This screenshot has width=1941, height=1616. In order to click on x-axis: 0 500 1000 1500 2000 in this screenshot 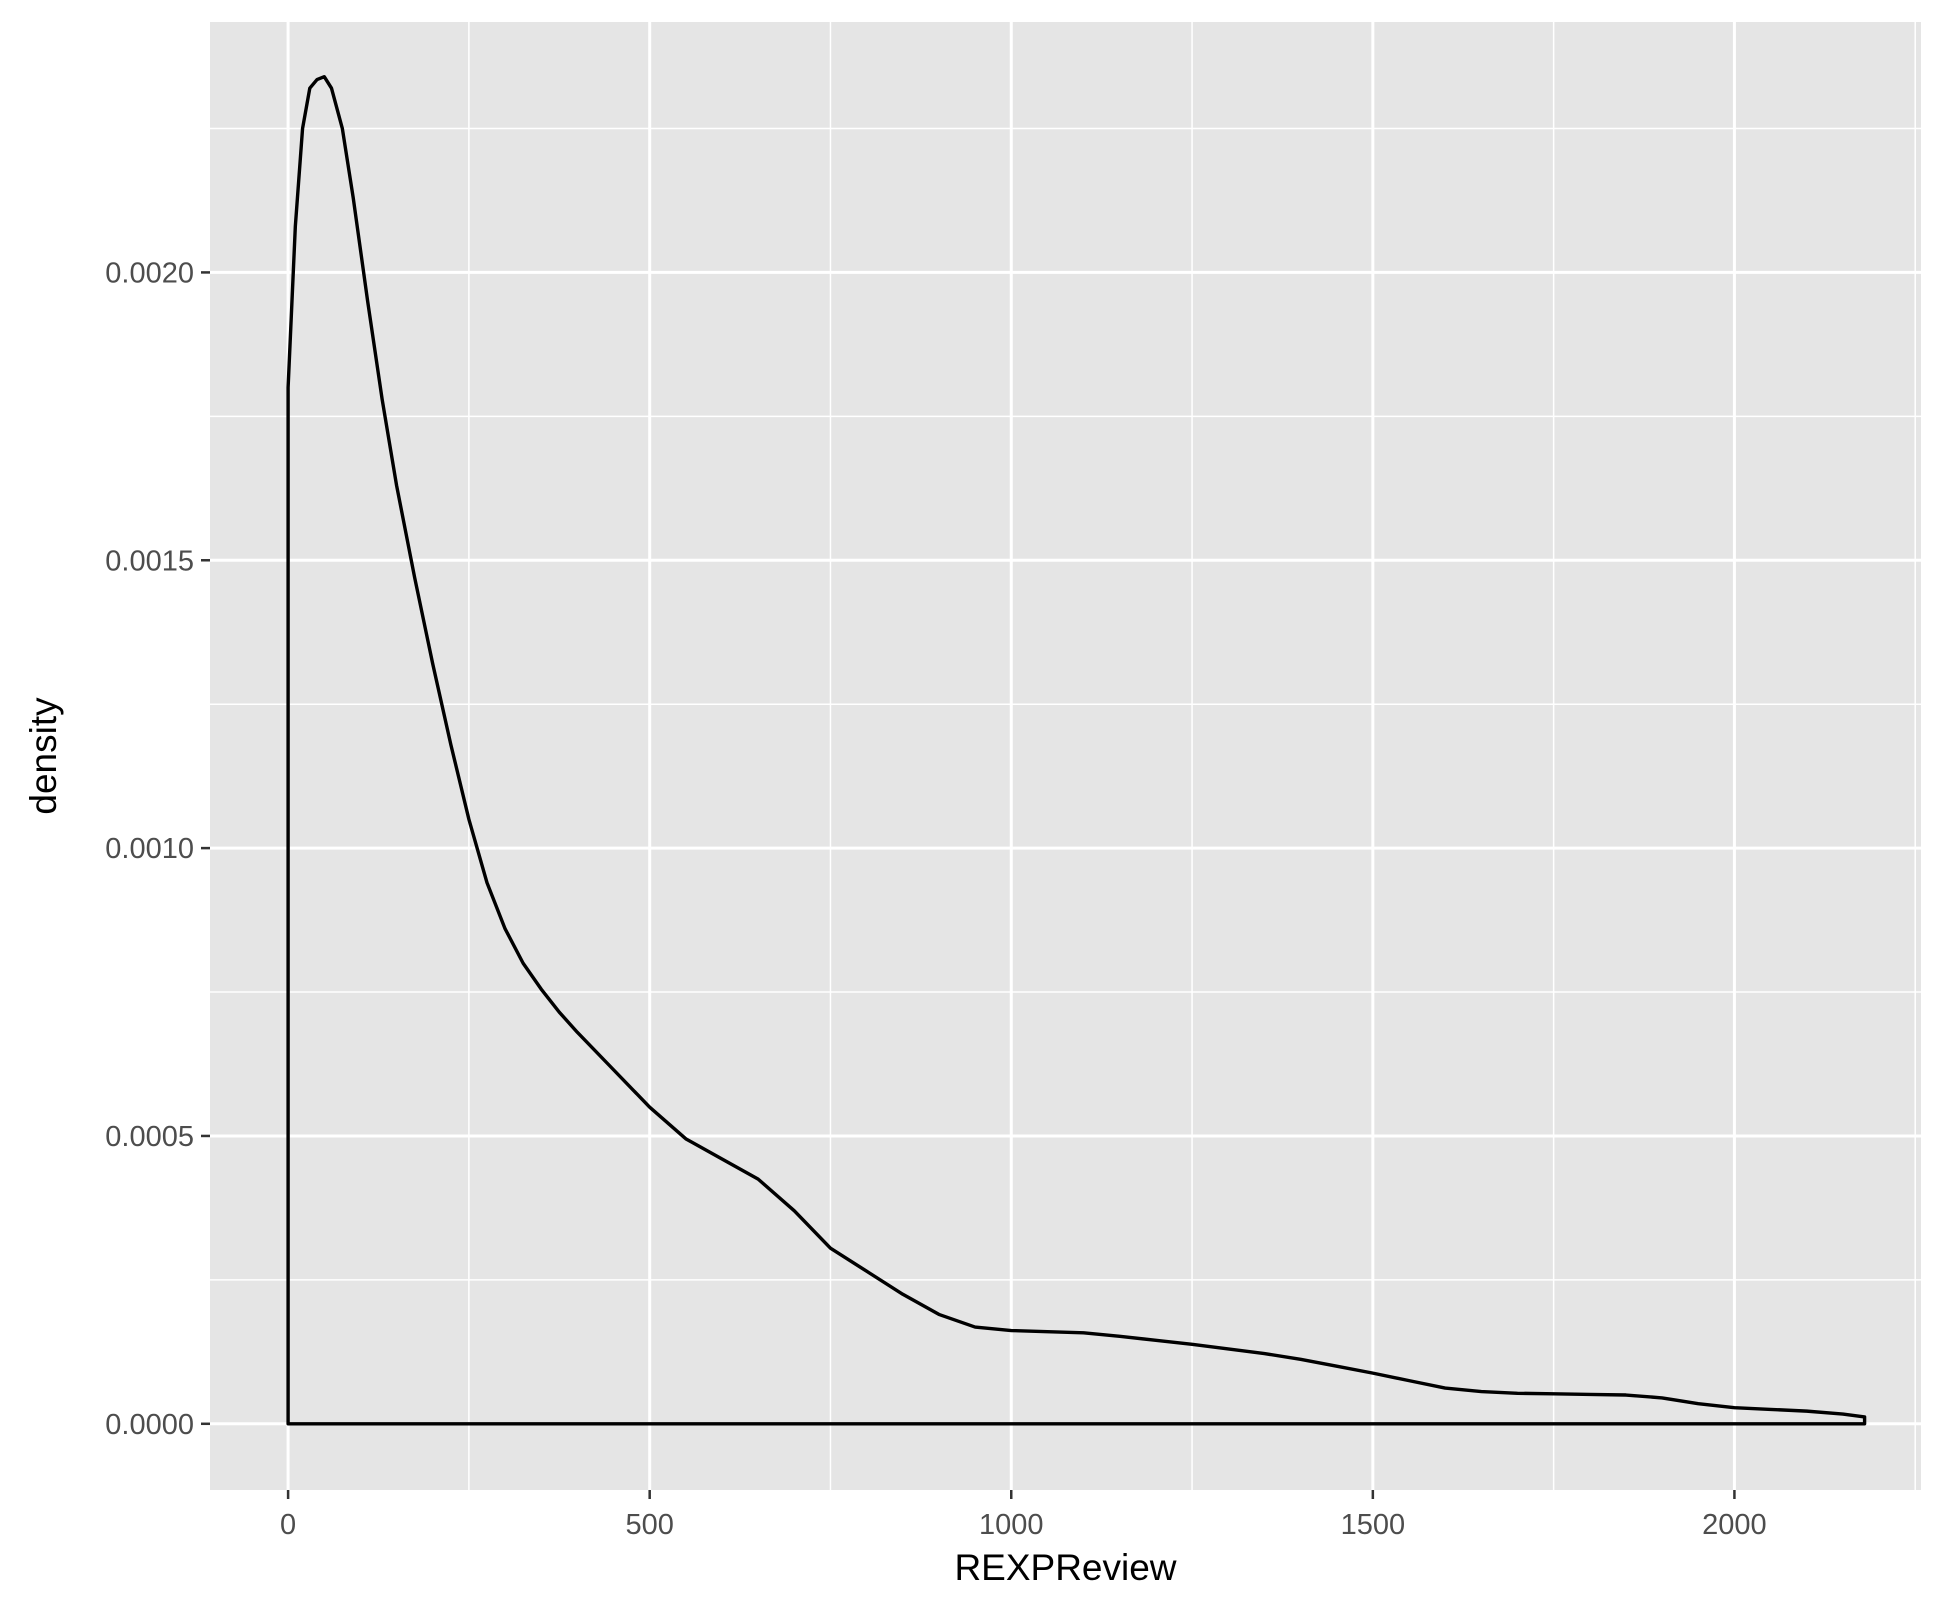, I will do `click(1023, 1515)`.